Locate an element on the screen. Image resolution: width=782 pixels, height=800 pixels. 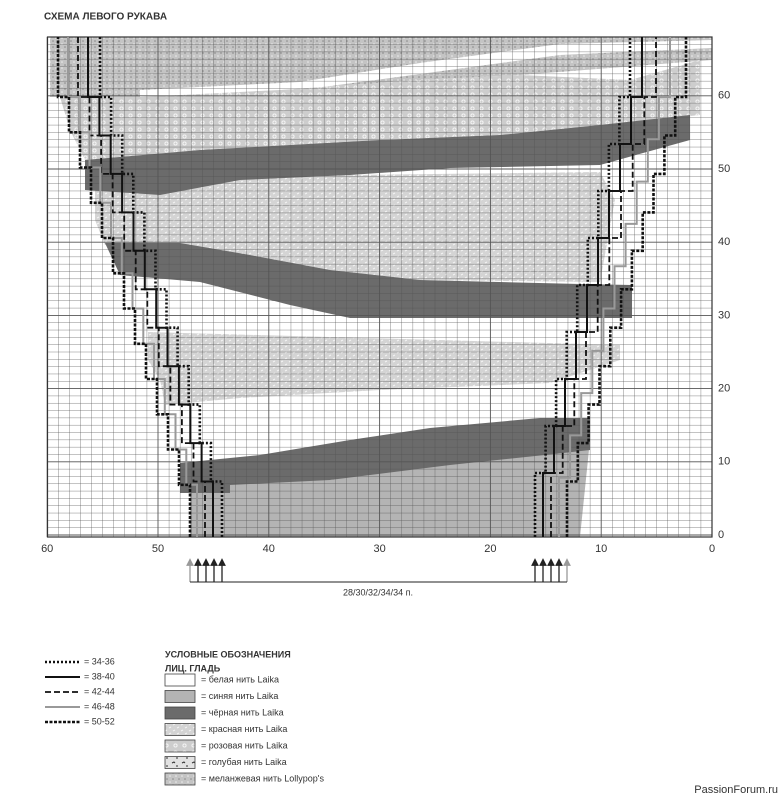
legend-label: = меланжевая нить Lollypop's is located at coordinates (263, 778).